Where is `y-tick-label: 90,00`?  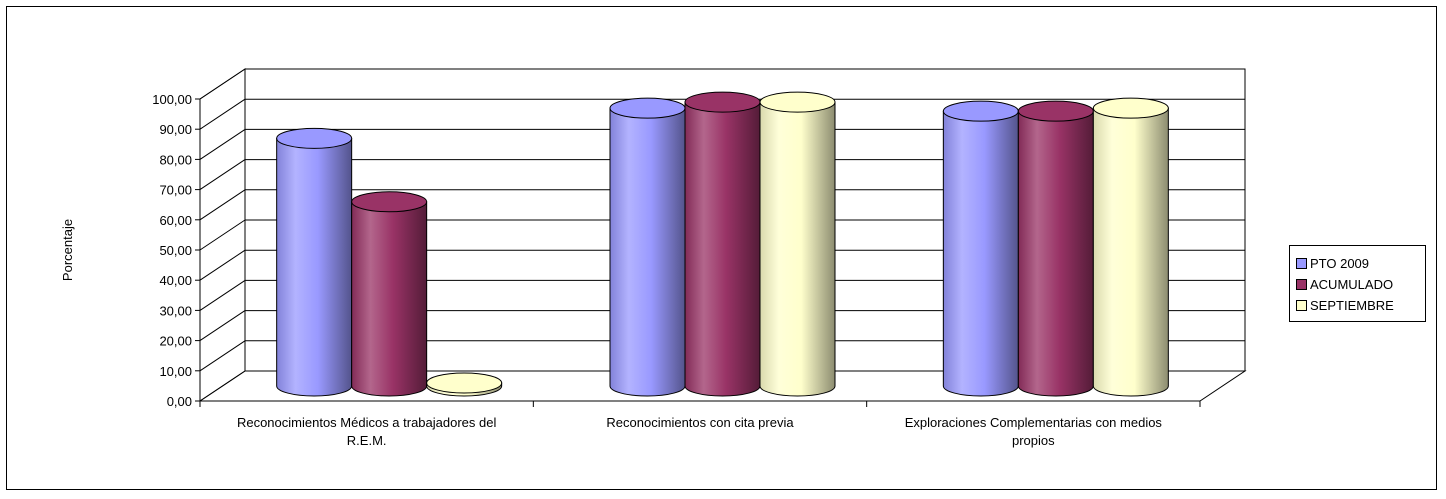 y-tick-label: 90,00 is located at coordinates (175, 129).